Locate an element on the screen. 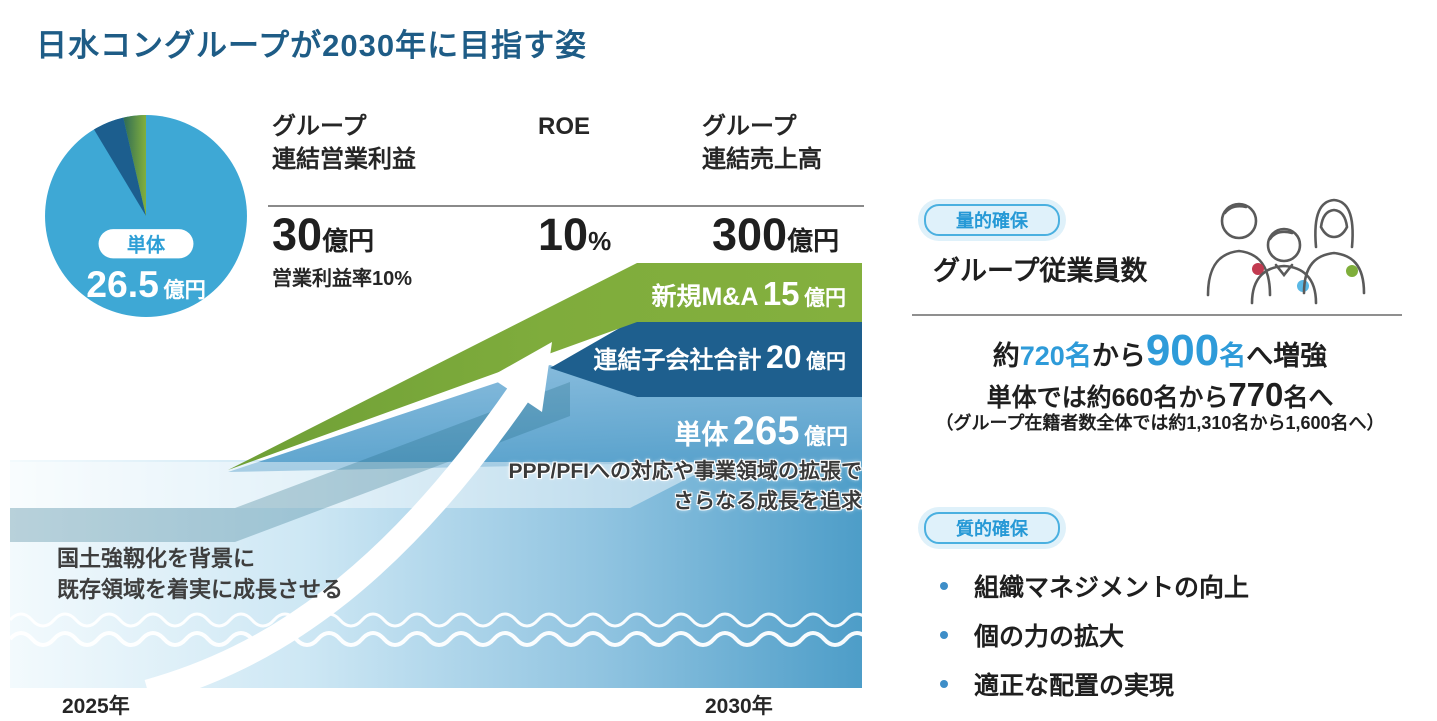 Image resolution: width=1437 pixels, height=721 pixels. kpi-roe-header: ROE is located at coordinates (564, 126).